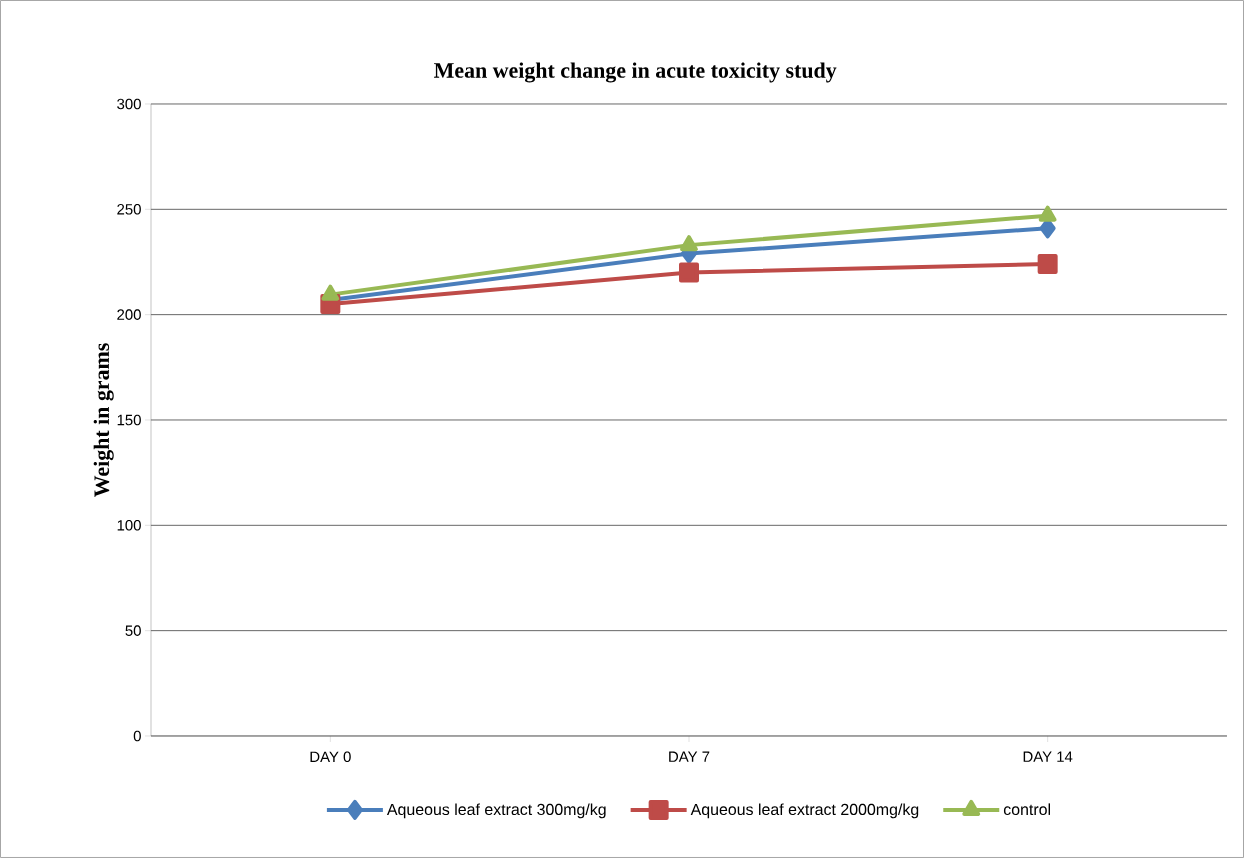 This screenshot has width=1244, height=858. What do you see at coordinates (496, 811) in the screenshot?
I see `legend-label: Aqueous leaf extract 300mg/kg` at bounding box center [496, 811].